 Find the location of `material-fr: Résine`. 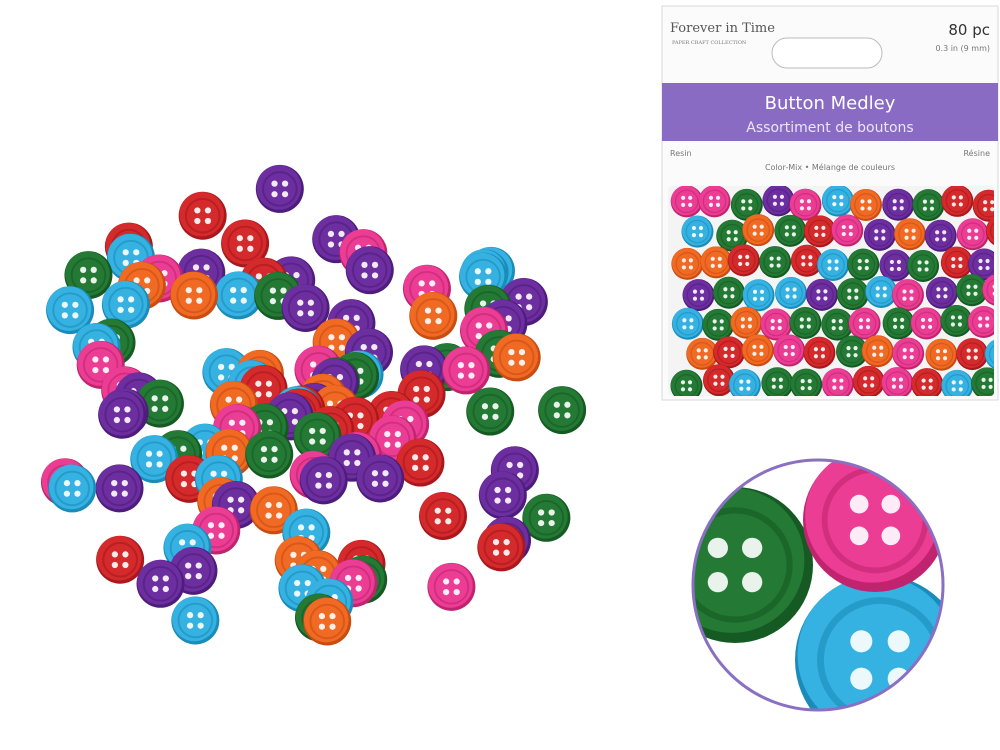

material-fr: Résine is located at coordinates (976, 153).